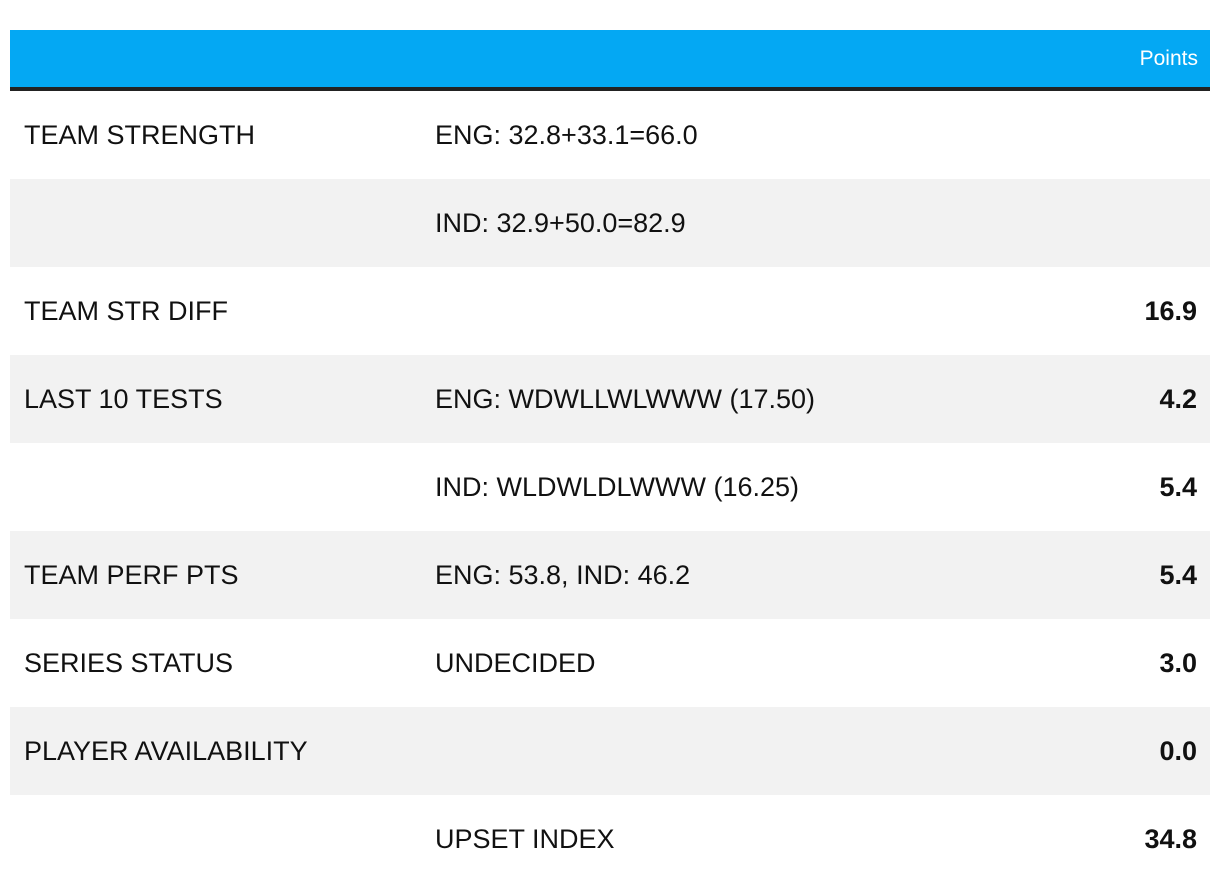 This screenshot has width=1220, height=886. I want to click on table-row-total: UPSET INDEX 34.8, so click(610, 839).